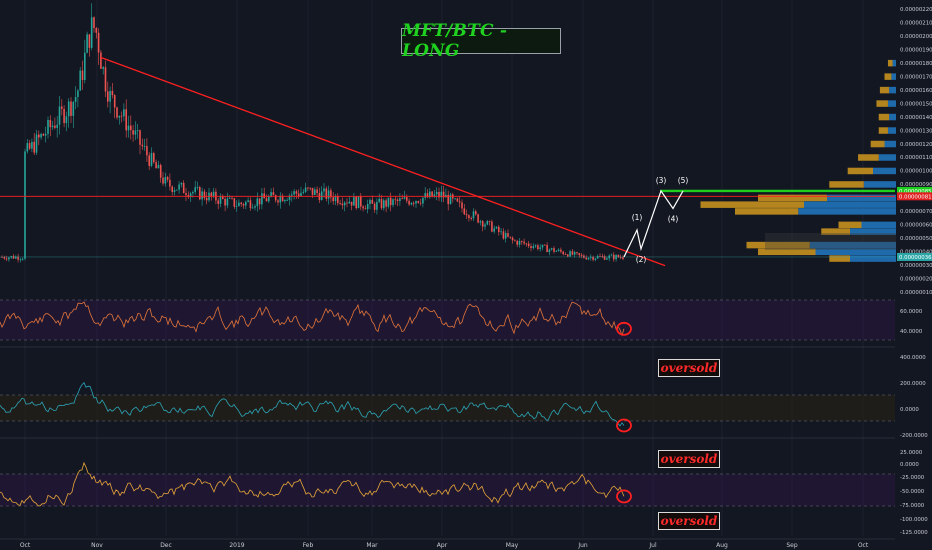 The image size is (932, 550). I want to click on x-tick-label: Oct, so click(863, 545).